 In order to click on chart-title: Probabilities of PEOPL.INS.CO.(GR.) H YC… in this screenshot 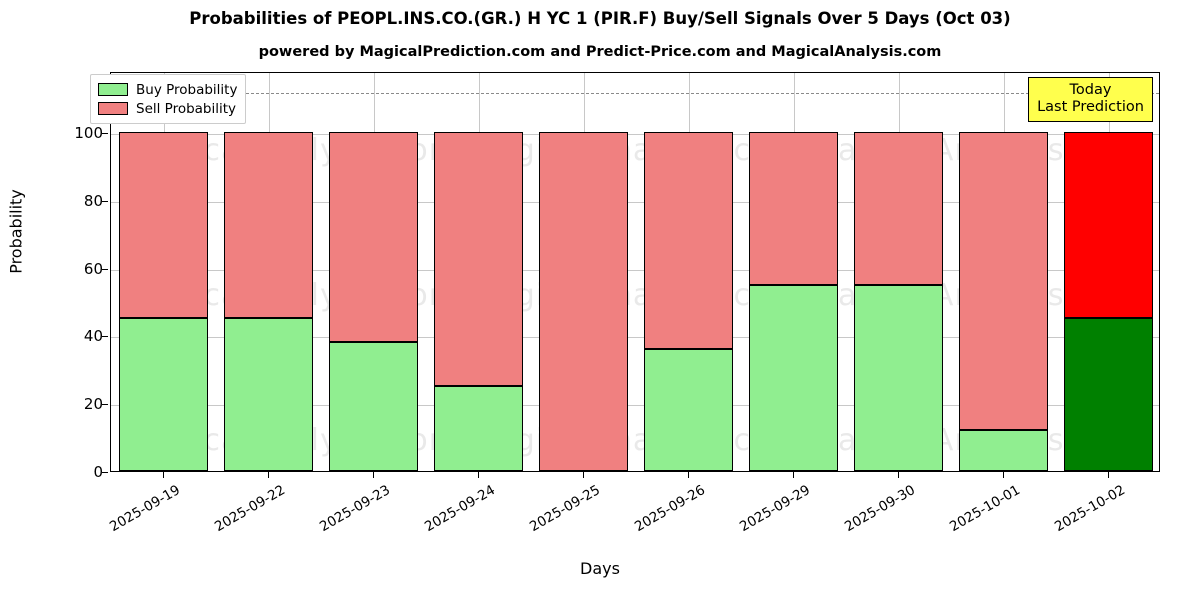, I will do `click(600, 18)`.